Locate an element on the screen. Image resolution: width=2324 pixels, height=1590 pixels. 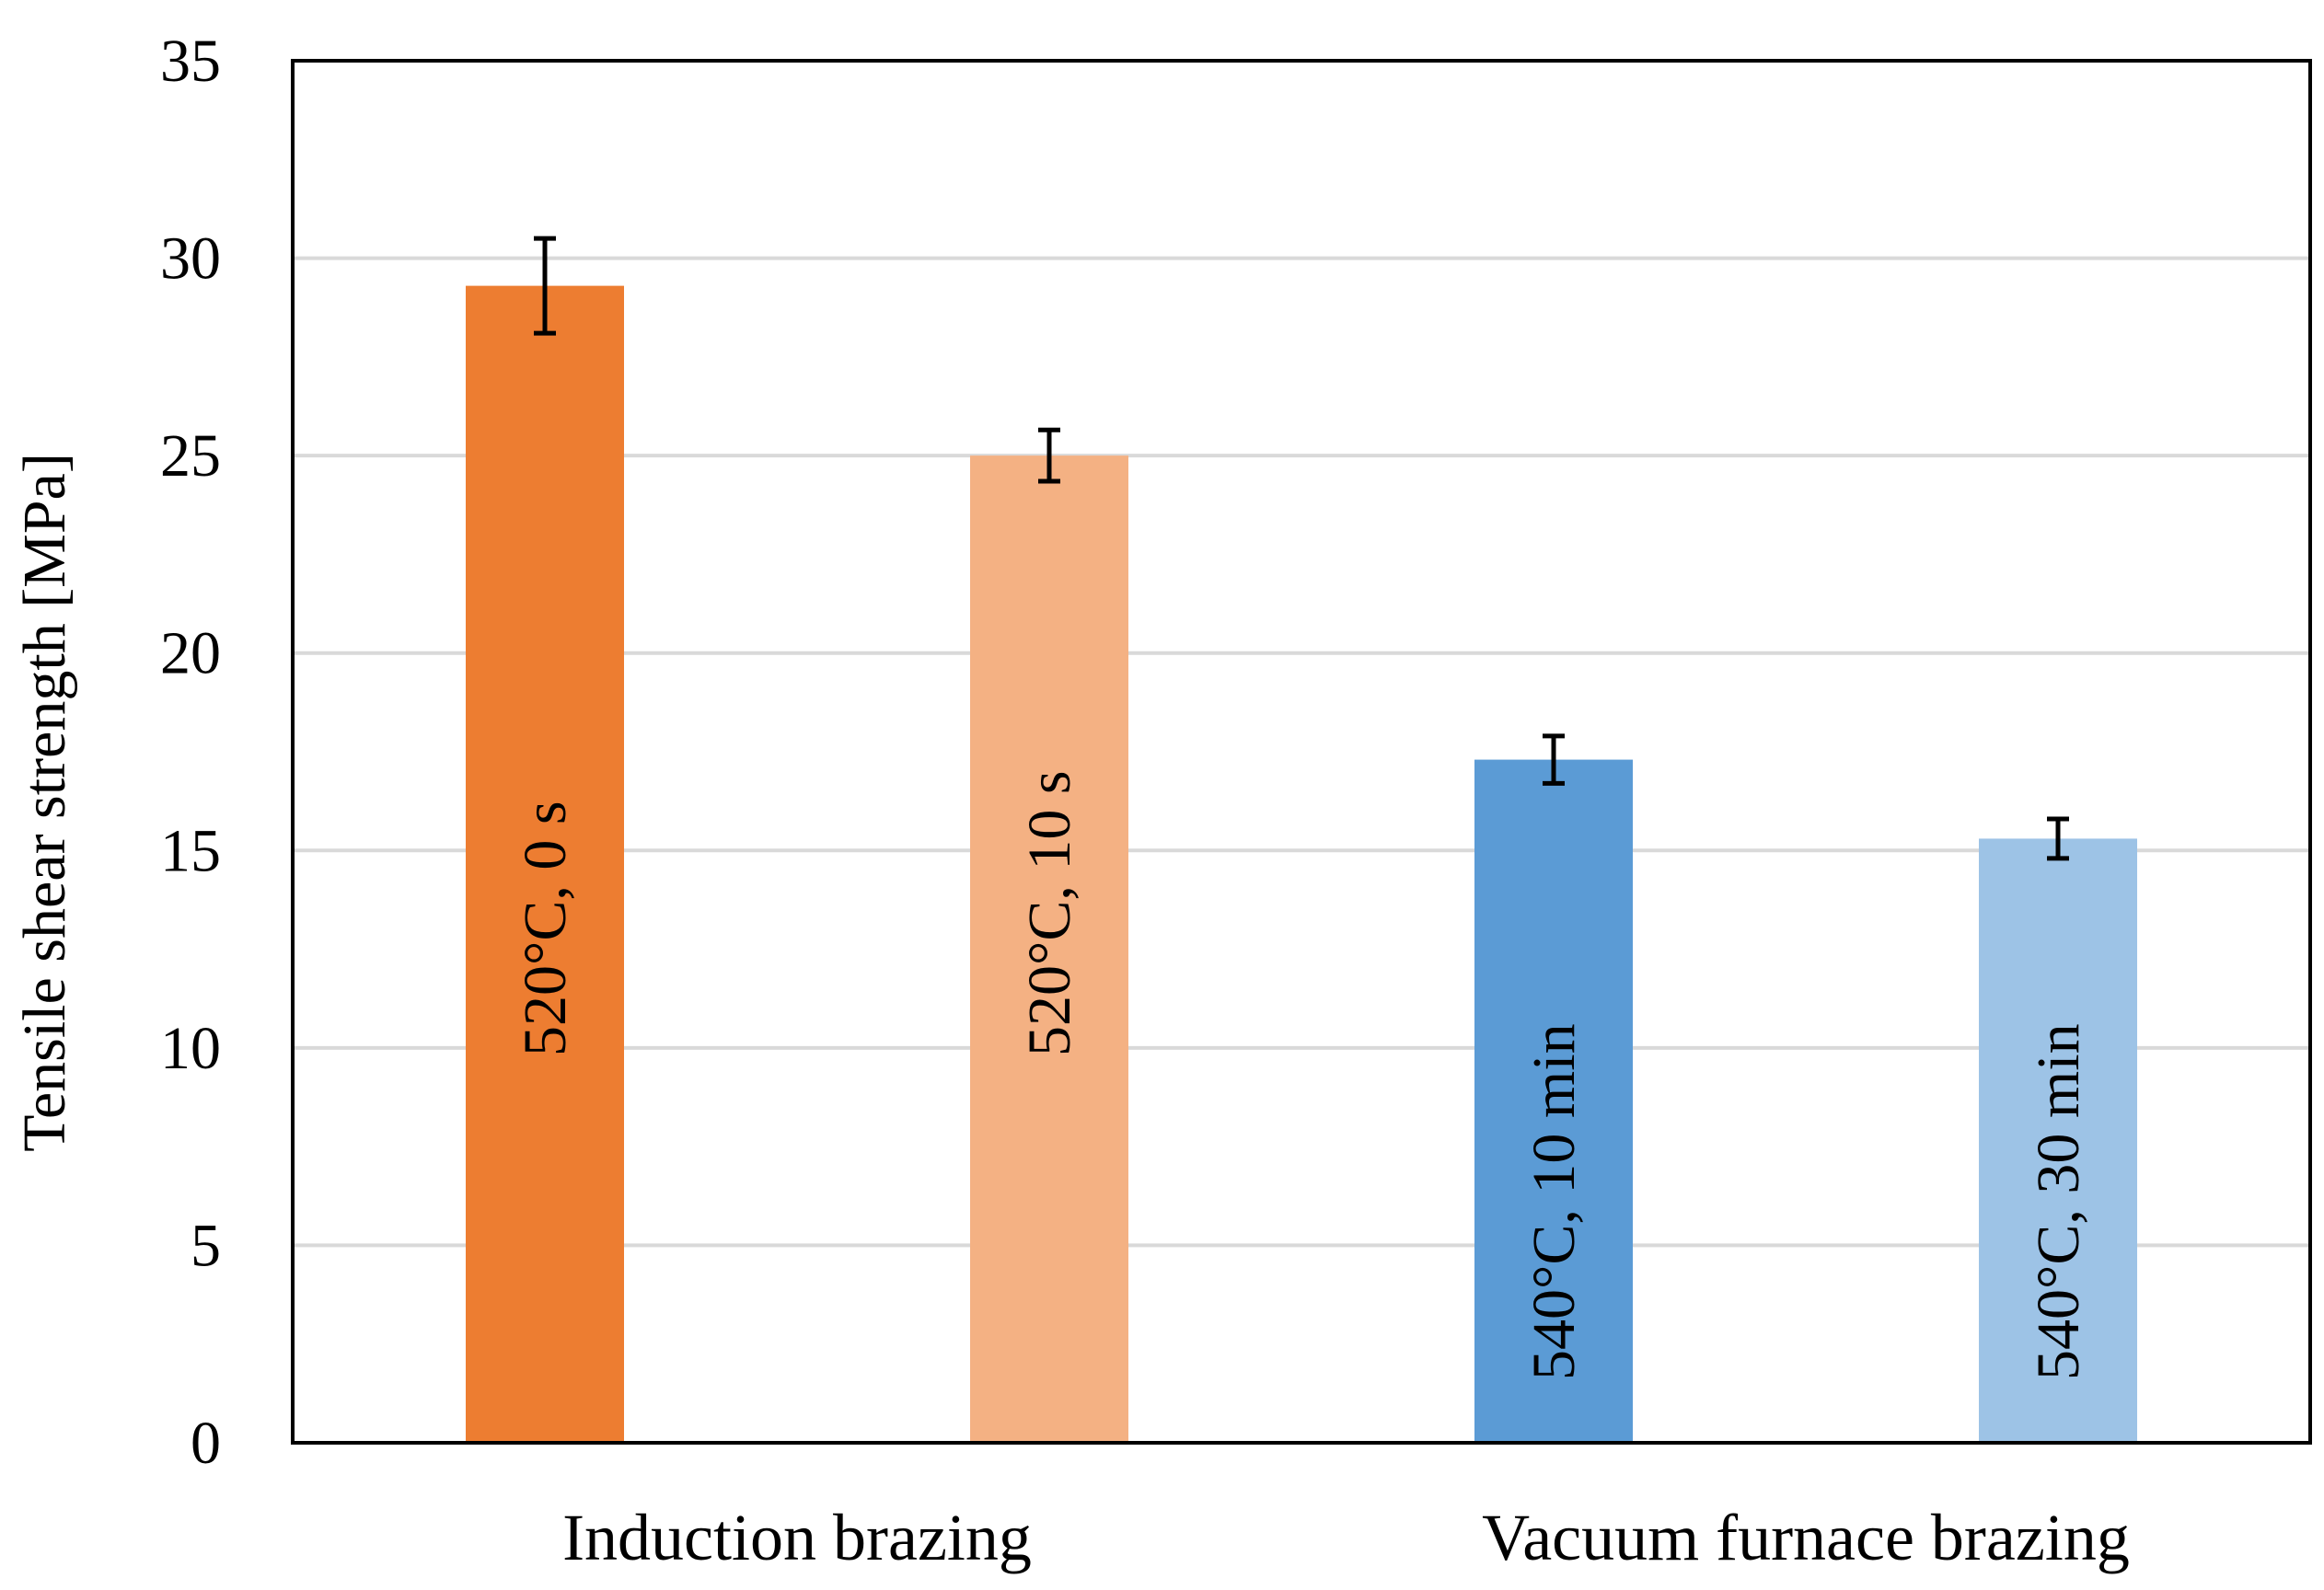
x-category-label: Vacuum furnace brazing is located at coordinates (1806, 1537).